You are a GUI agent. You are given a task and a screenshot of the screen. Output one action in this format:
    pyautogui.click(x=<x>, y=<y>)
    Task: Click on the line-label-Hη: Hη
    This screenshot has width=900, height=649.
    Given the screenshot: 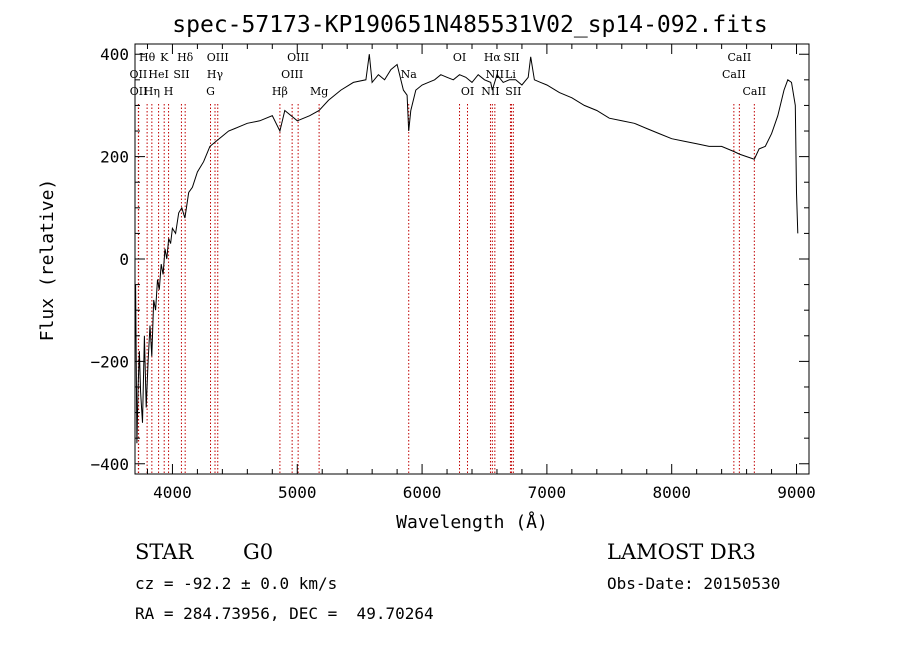 What is the action you would take?
    pyautogui.click(x=152, y=91)
    